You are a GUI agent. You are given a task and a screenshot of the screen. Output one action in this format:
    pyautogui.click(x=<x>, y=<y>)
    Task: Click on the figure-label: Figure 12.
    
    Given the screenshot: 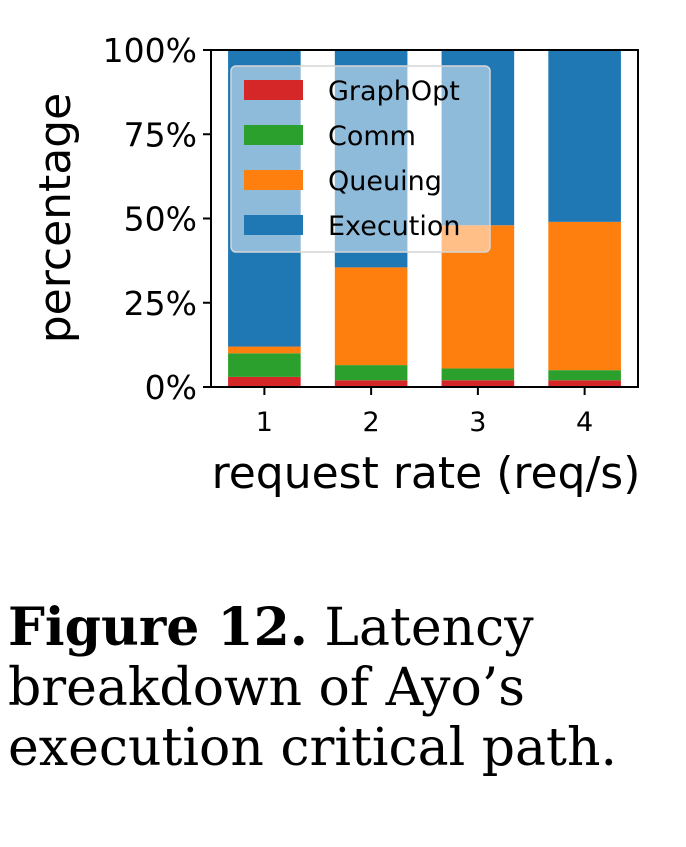 What is the action you would take?
    pyautogui.click(x=158, y=627)
    